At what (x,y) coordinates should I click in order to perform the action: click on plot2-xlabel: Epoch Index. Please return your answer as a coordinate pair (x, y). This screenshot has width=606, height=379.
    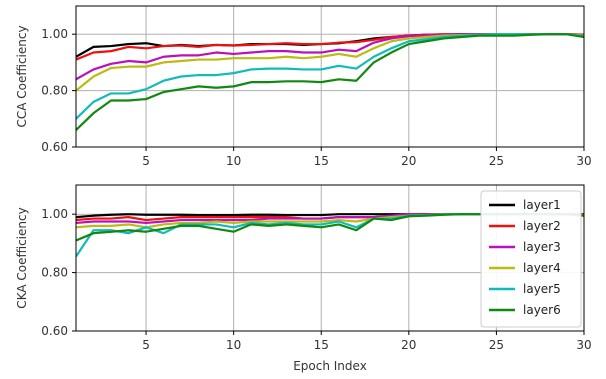
    Looking at the image, I should click on (330, 366).